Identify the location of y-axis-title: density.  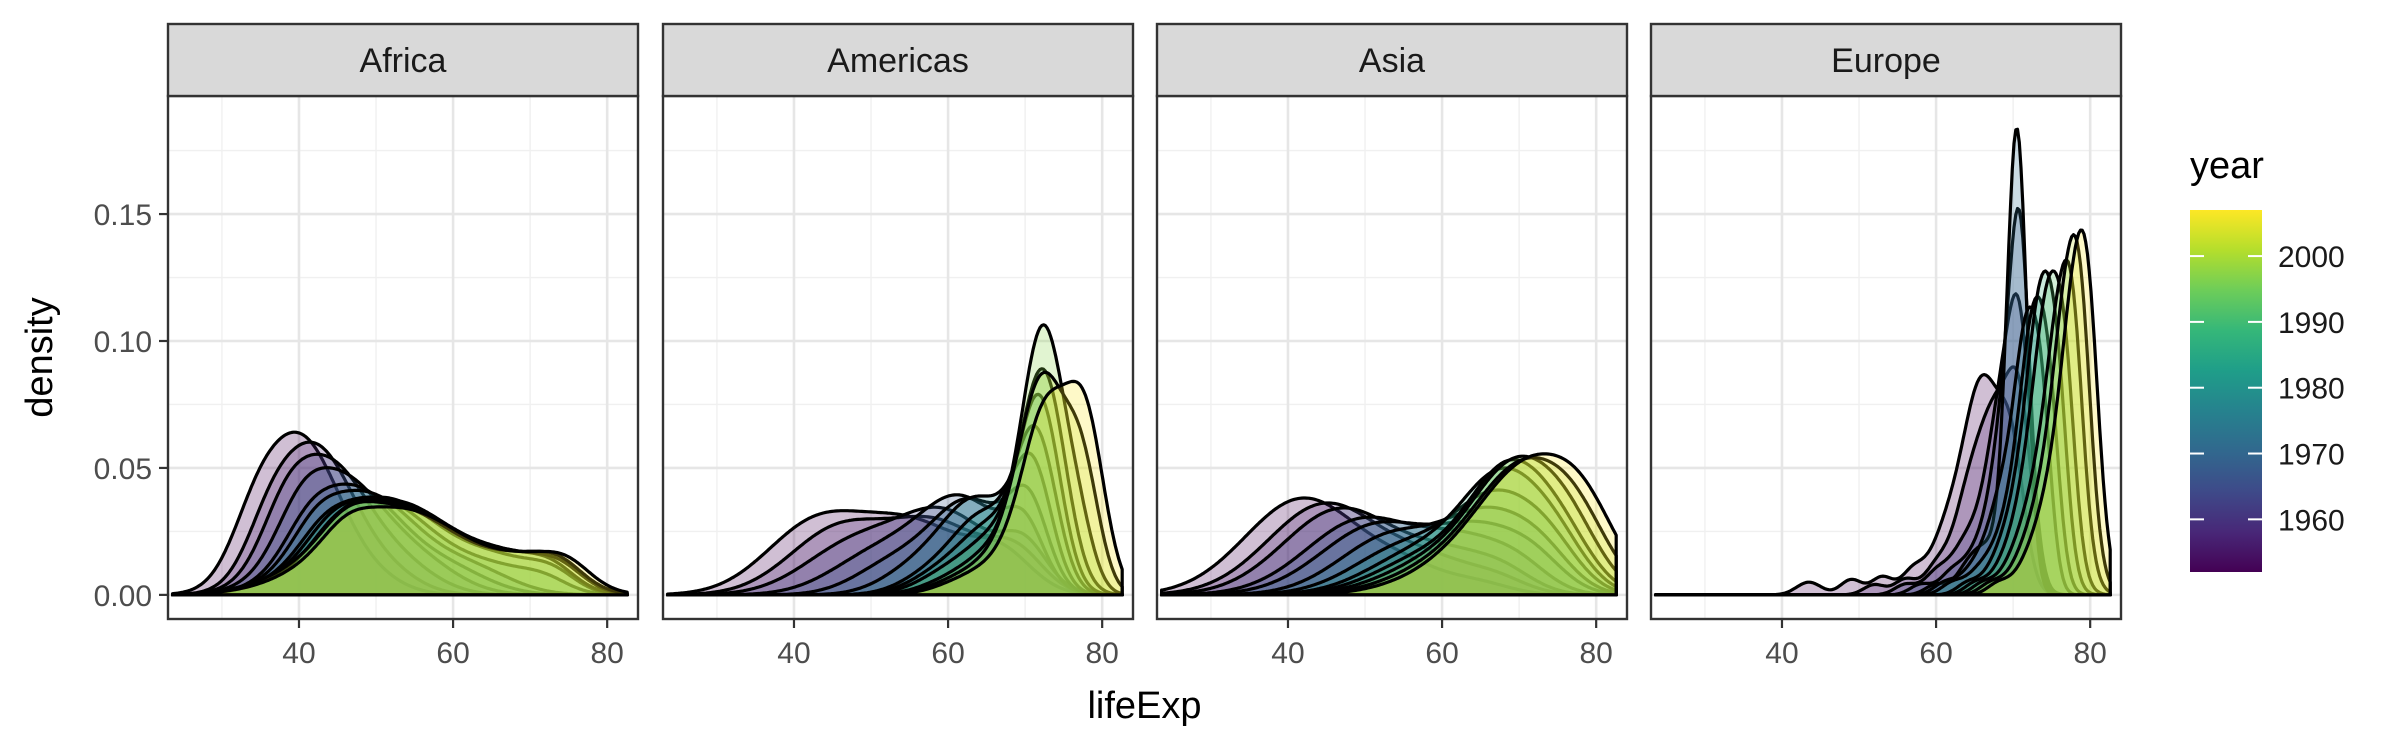
(40, 357).